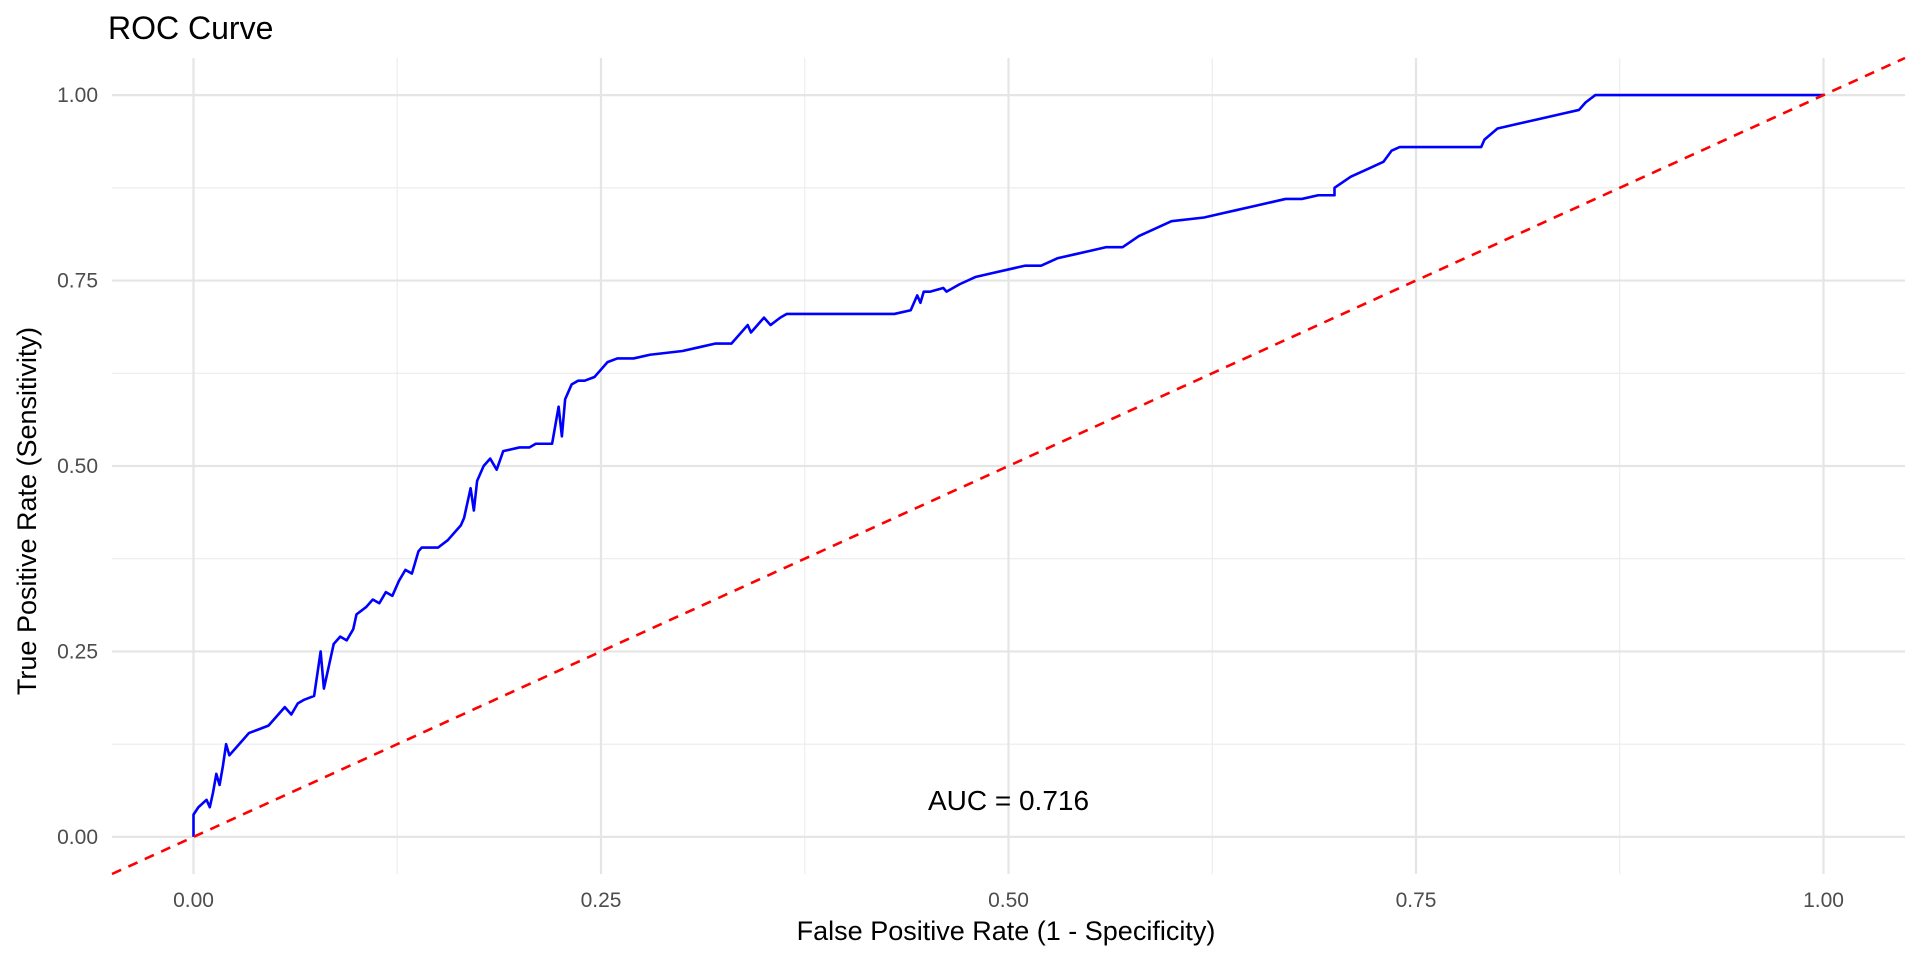 The height and width of the screenshot is (960, 1920). What do you see at coordinates (77, 651) in the screenshot?
I see `y-tick-label: 0.25` at bounding box center [77, 651].